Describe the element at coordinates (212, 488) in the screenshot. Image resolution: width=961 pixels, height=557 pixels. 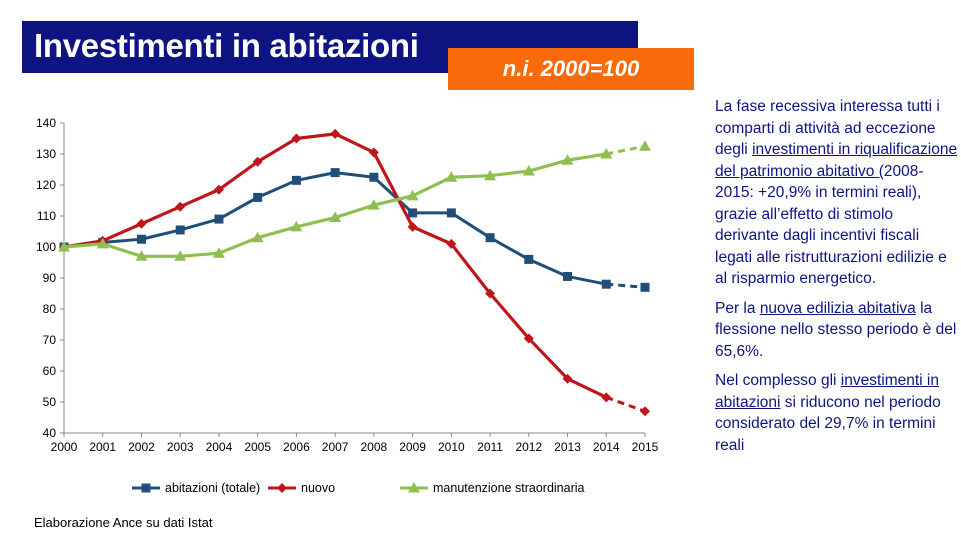
I see `legend-label-0: abitazioni (totale)` at that location.